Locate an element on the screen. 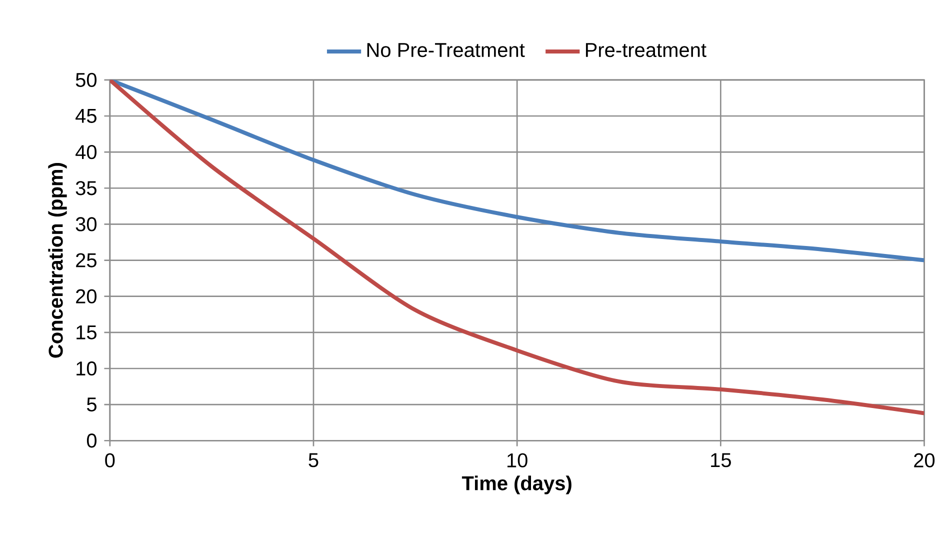 The width and height of the screenshot is (942, 535). legend-label: No Pre-Treatment is located at coordinates (446, 50).